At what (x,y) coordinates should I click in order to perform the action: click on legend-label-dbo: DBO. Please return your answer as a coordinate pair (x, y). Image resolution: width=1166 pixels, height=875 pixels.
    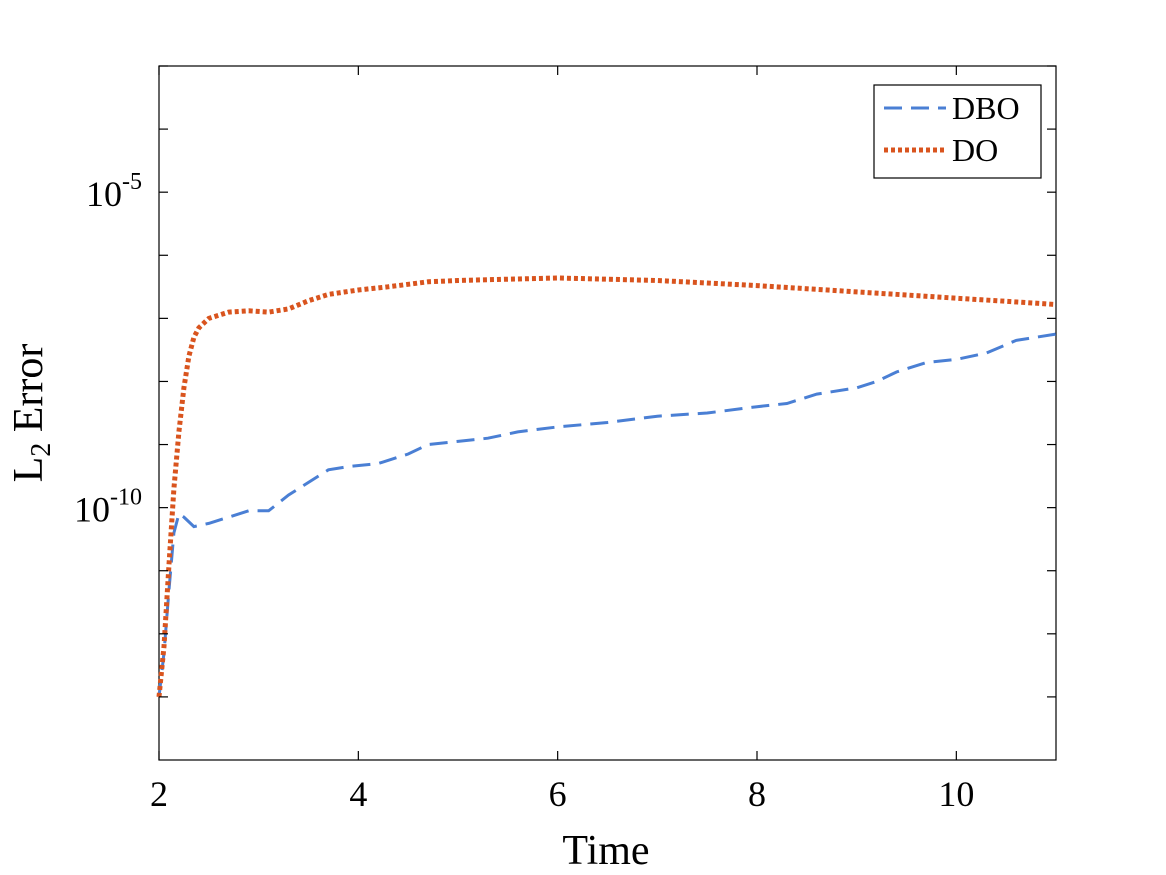
    Looking at the image, I should click on (986, 108).